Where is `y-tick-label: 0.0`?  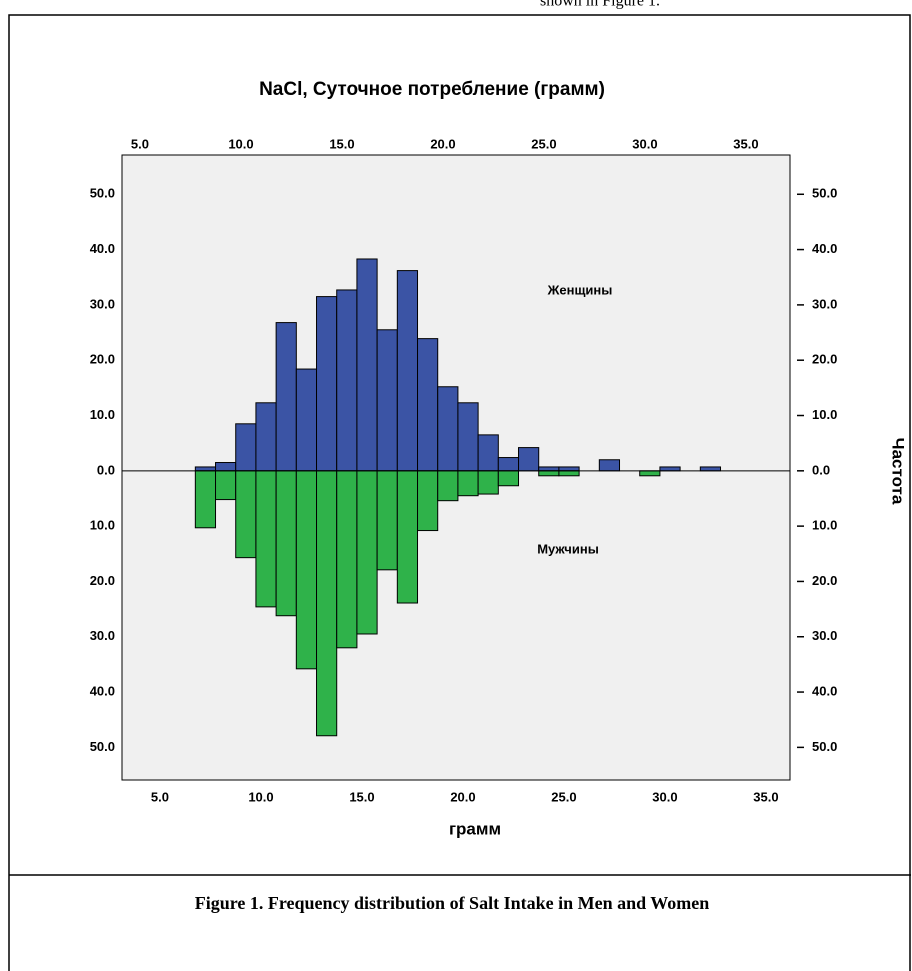 y-tick-label: 0.0 is located at coordinates (106, 469).